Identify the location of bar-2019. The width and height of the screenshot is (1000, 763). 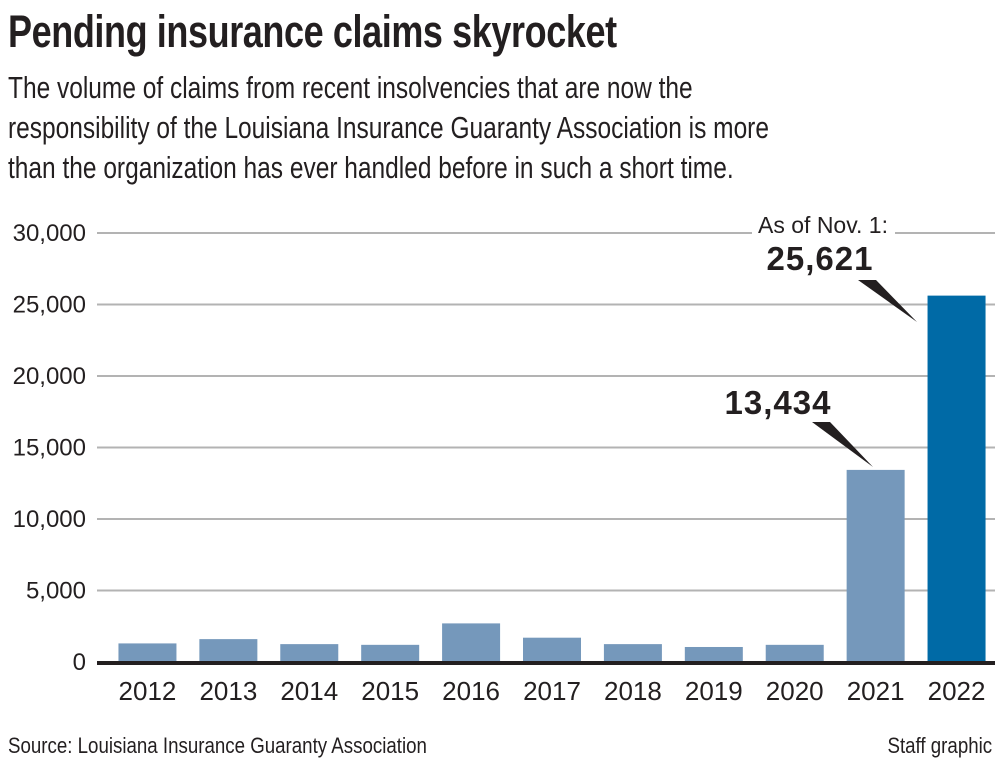
(713, 654).